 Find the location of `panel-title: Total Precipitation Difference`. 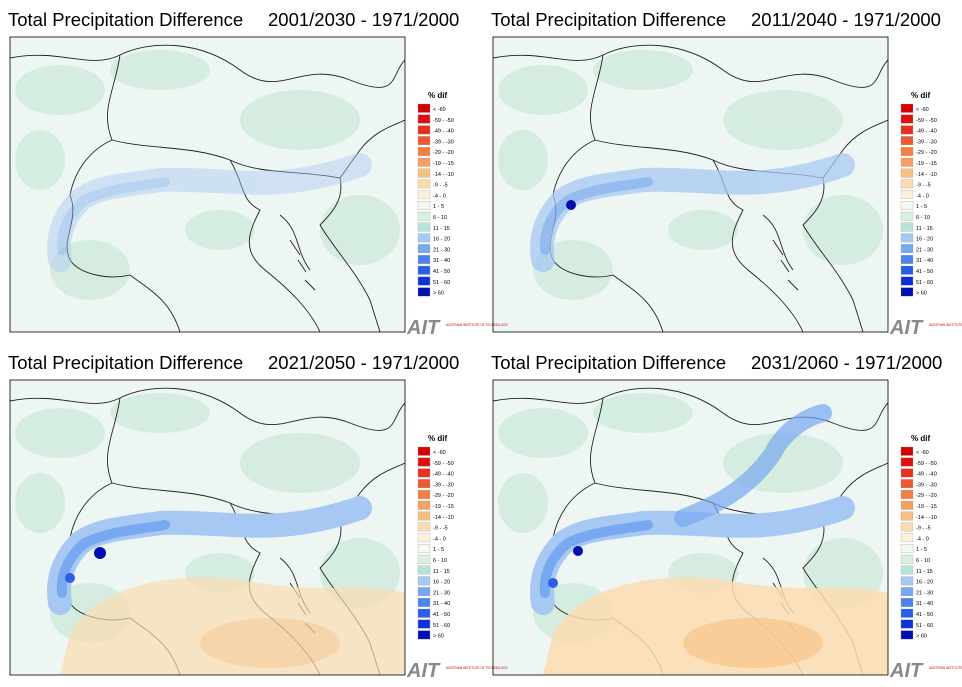

panel-title: Total Precipitation Difference is located at coordinates (608, 362).